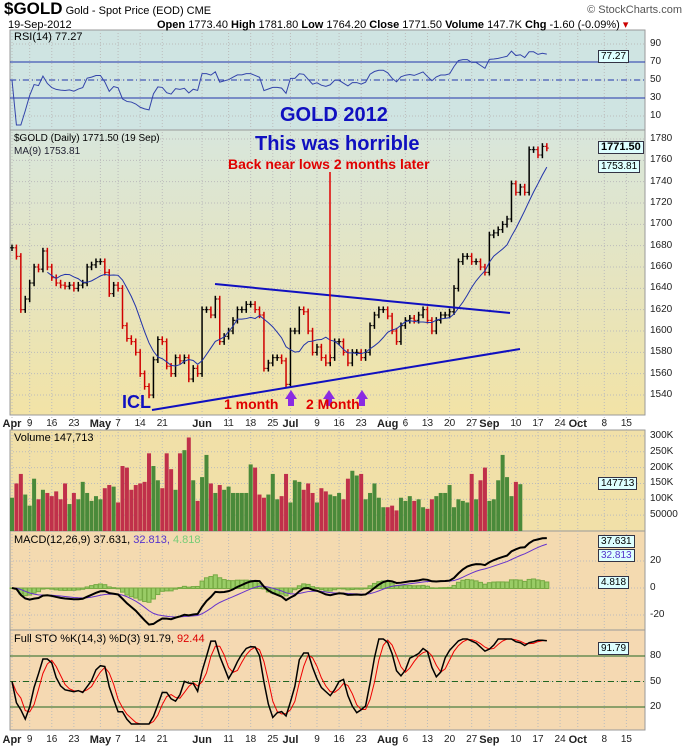 This screenshot has width=694, height=750. What do you see at coordinates (199, 11) in the screenshot?
I see `exchange: CME` at bounding box center [199, 11].